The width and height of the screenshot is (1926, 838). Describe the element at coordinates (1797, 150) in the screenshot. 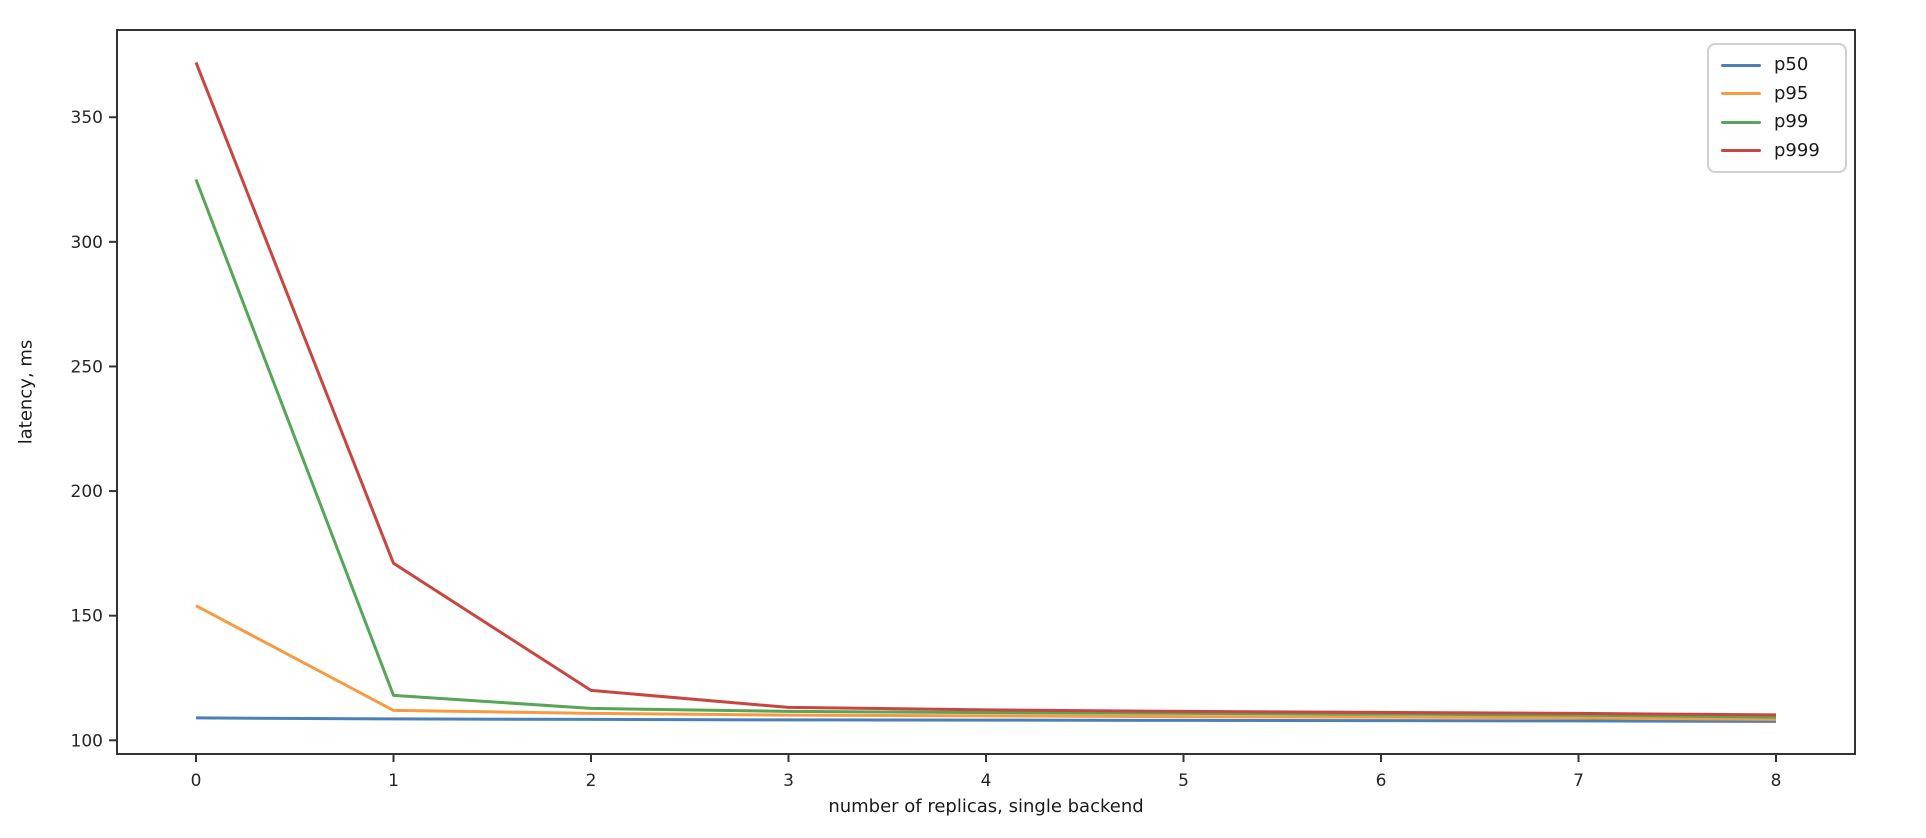

I see `legend-label-p999: p999` at that location.